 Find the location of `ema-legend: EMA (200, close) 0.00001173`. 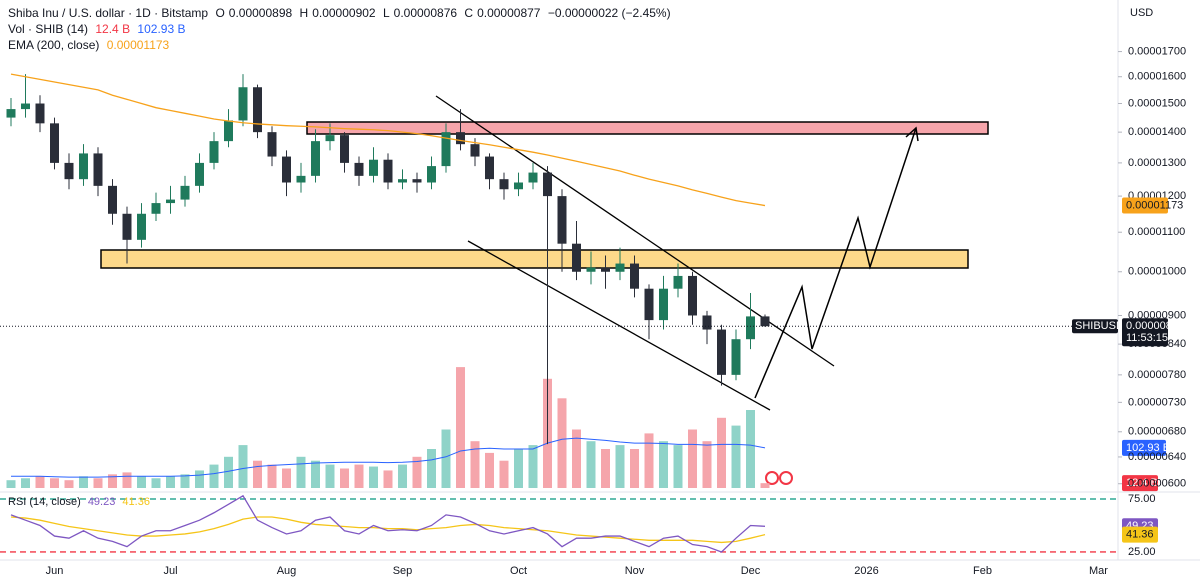

ema-legend: EMA (200, close) 0.00001173 is located at coordinates (90, 45).